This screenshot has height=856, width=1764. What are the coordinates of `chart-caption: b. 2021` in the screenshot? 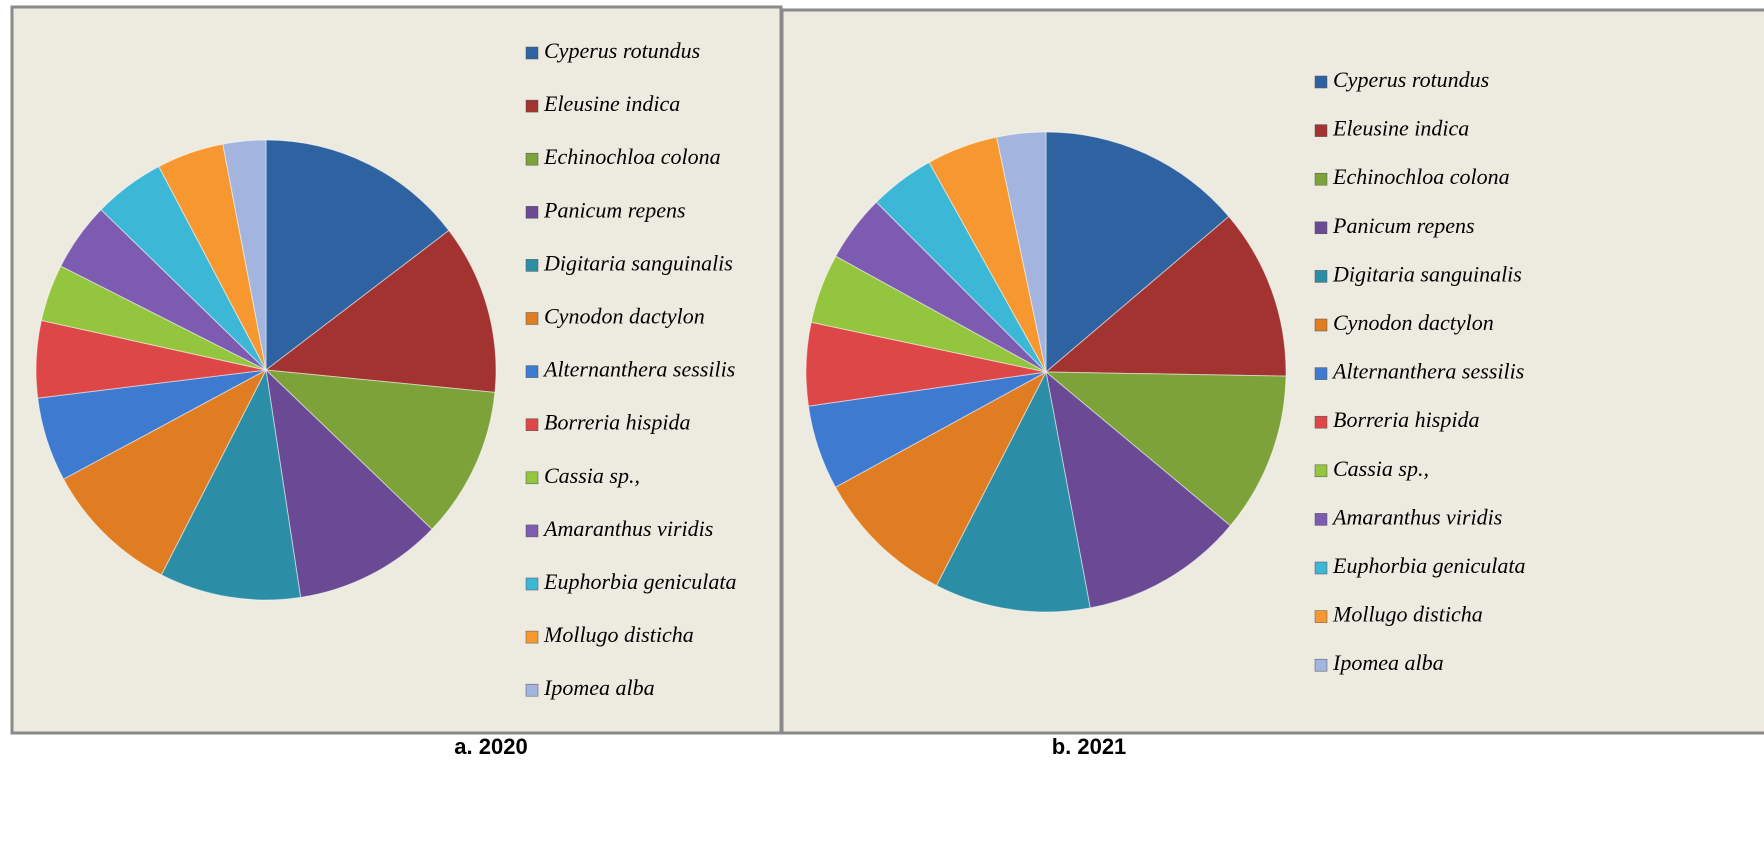 It's located at (1089, 746).